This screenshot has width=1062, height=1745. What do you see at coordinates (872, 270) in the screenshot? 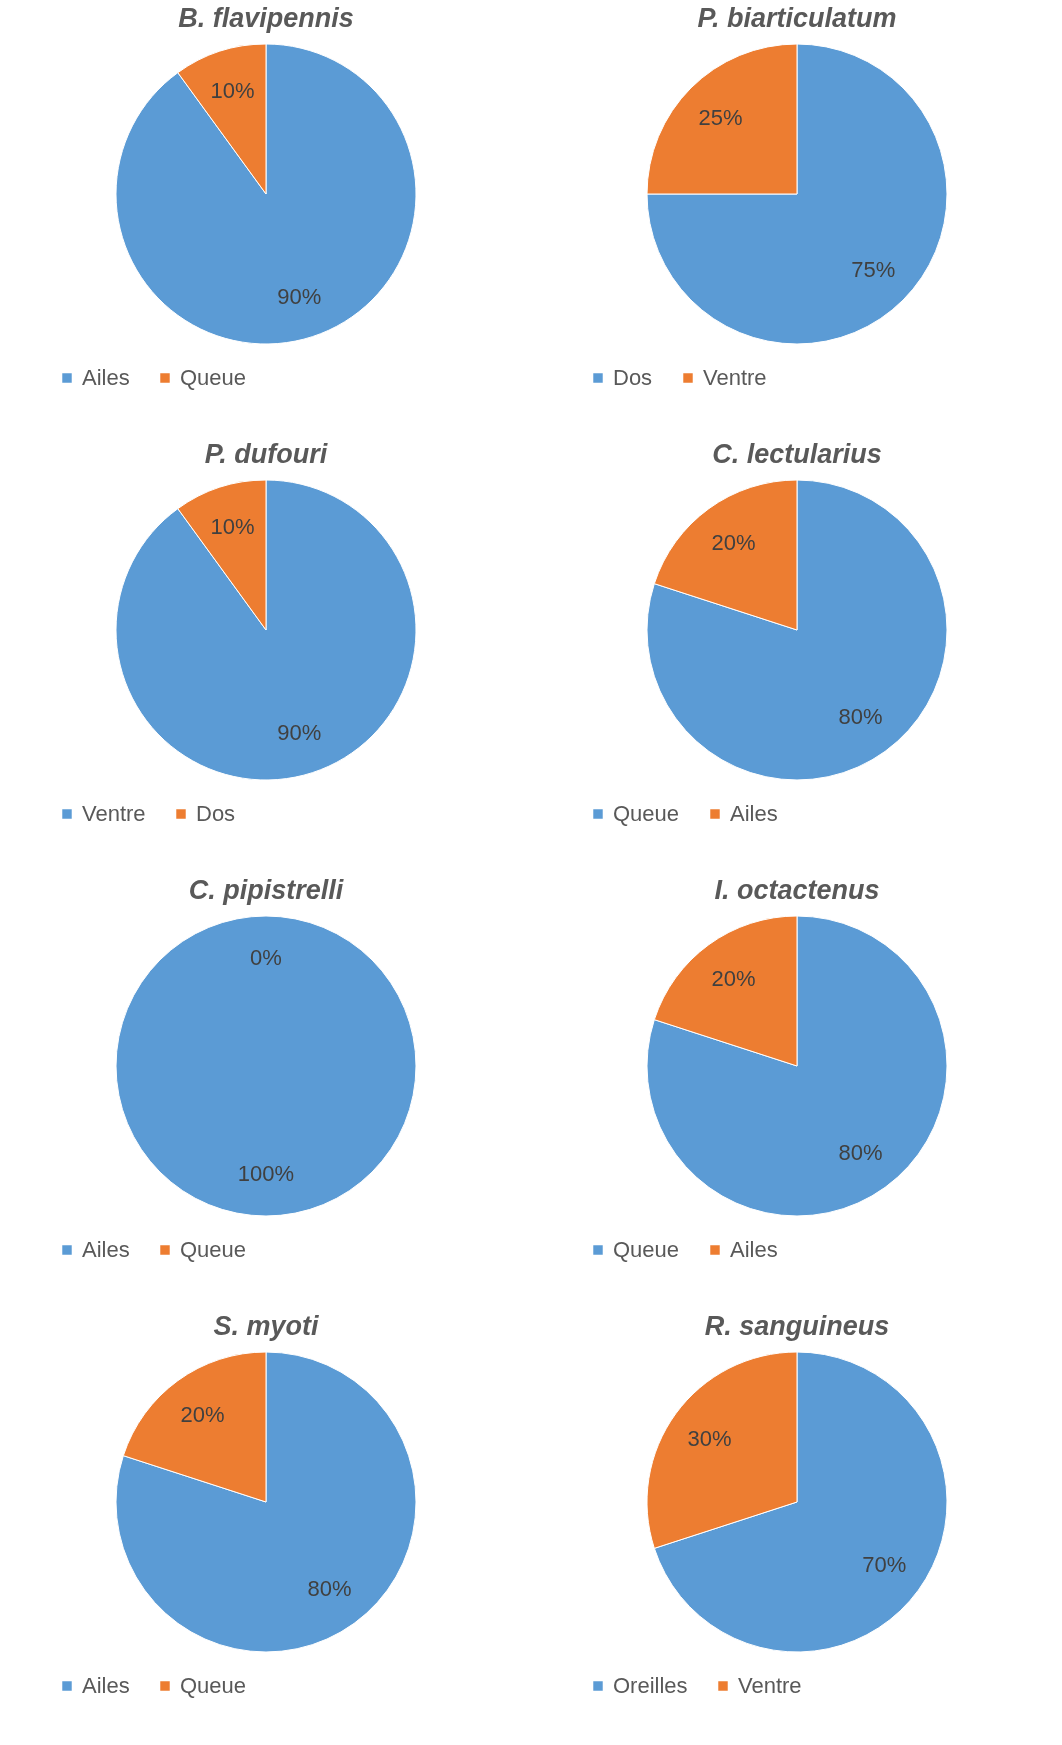
I see `data-label: 75%` at bounding box center [872, 270].